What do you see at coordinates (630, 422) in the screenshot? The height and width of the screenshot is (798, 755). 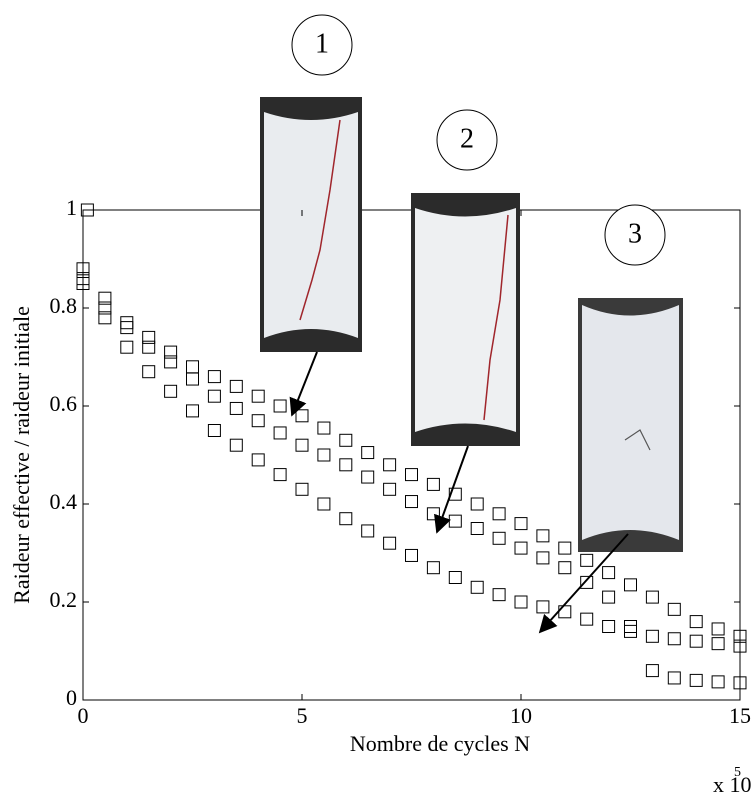 I see `photo-3-specimen` at bounding box center [630, 422].